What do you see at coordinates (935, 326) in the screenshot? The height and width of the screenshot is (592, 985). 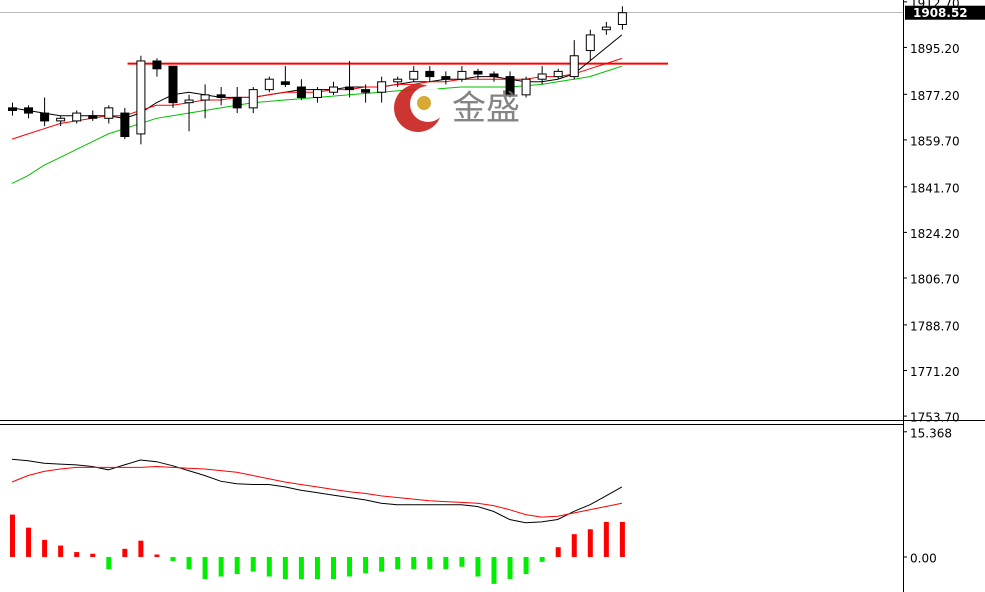 I see `y-tick-label: 1788.70` at bounding box center [935, 326].